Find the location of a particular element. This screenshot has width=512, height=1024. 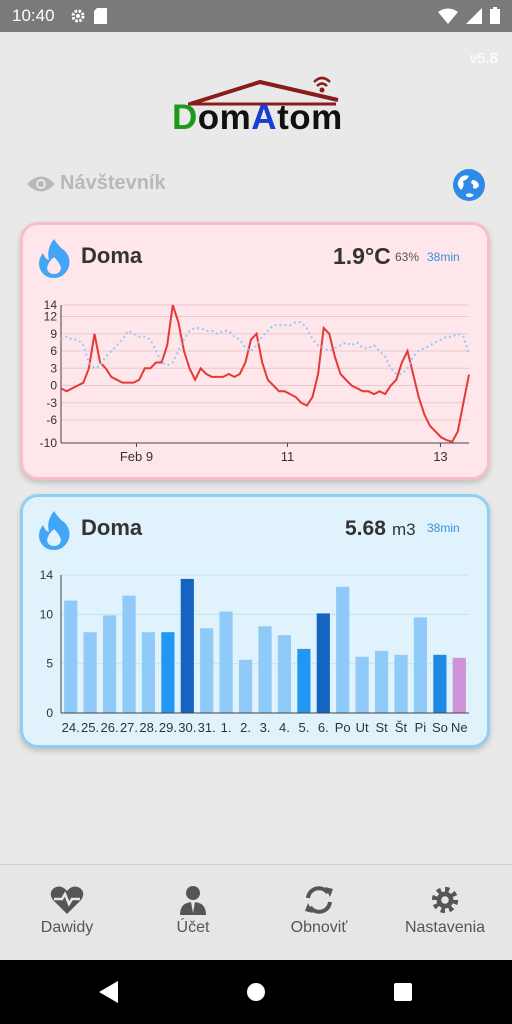

y-tick-label: -3 is located at coordinates (51, 403).